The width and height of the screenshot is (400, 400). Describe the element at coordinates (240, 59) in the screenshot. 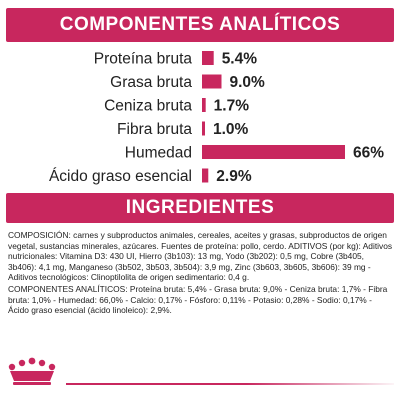

I see `value-label: 5.4%` at that location.